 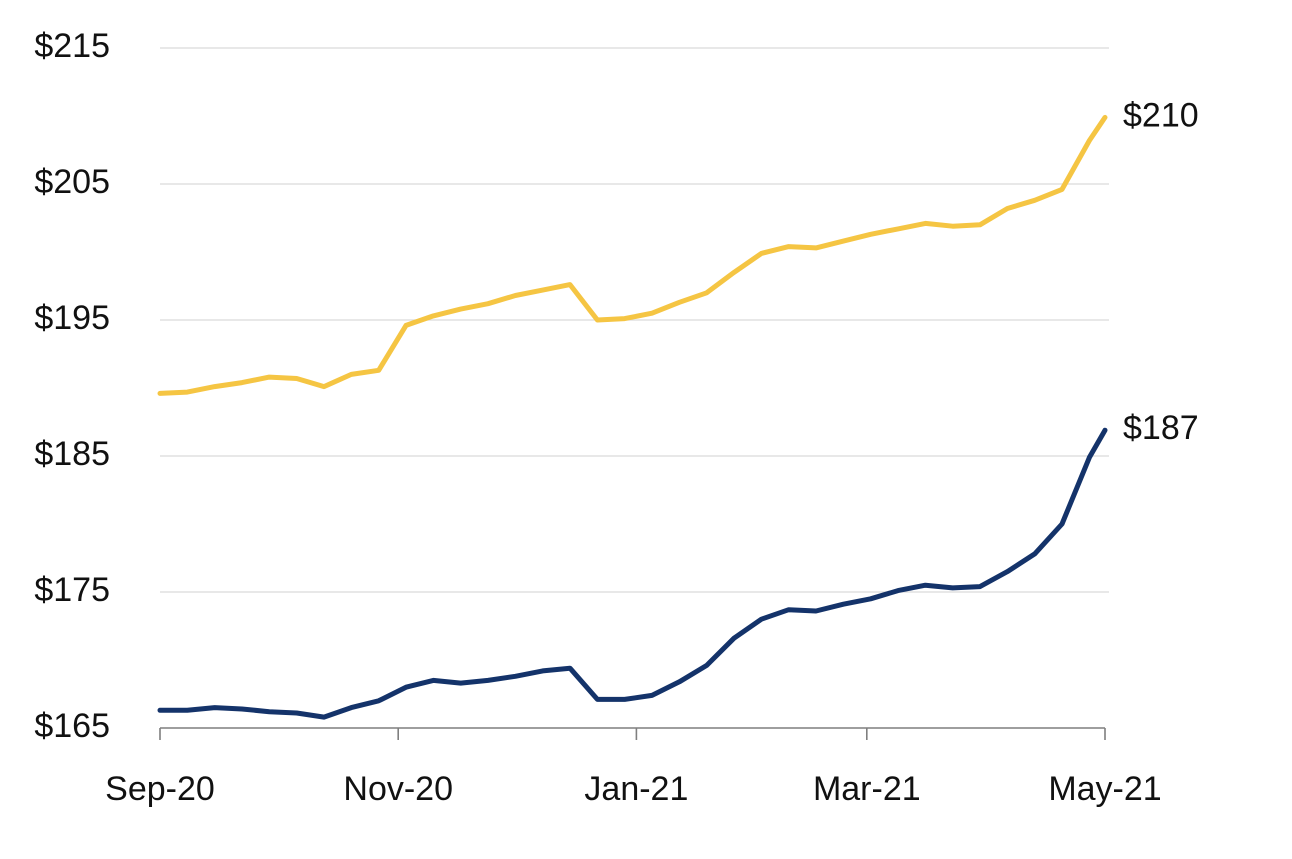 I want to click on y-tick-label: $205, so click(x=72, y=182).